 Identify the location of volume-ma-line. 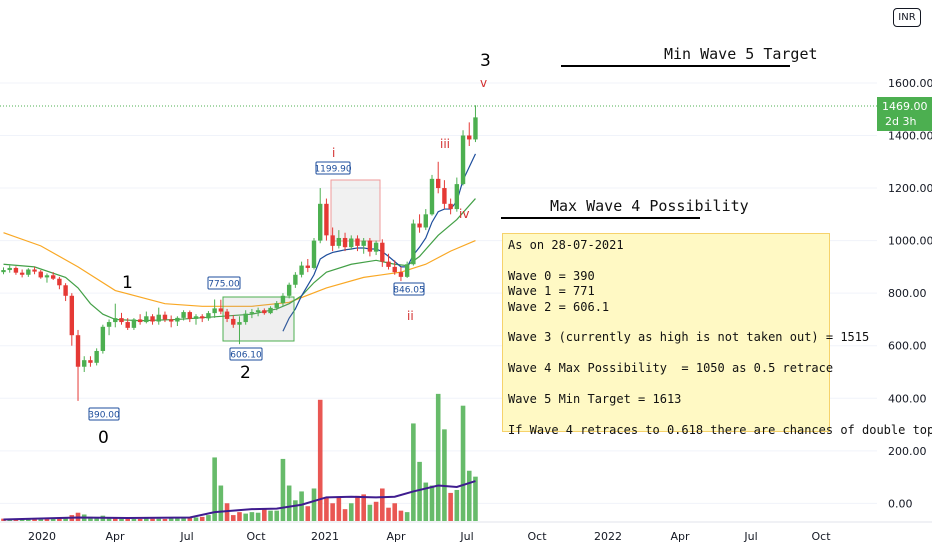
(239, 500).